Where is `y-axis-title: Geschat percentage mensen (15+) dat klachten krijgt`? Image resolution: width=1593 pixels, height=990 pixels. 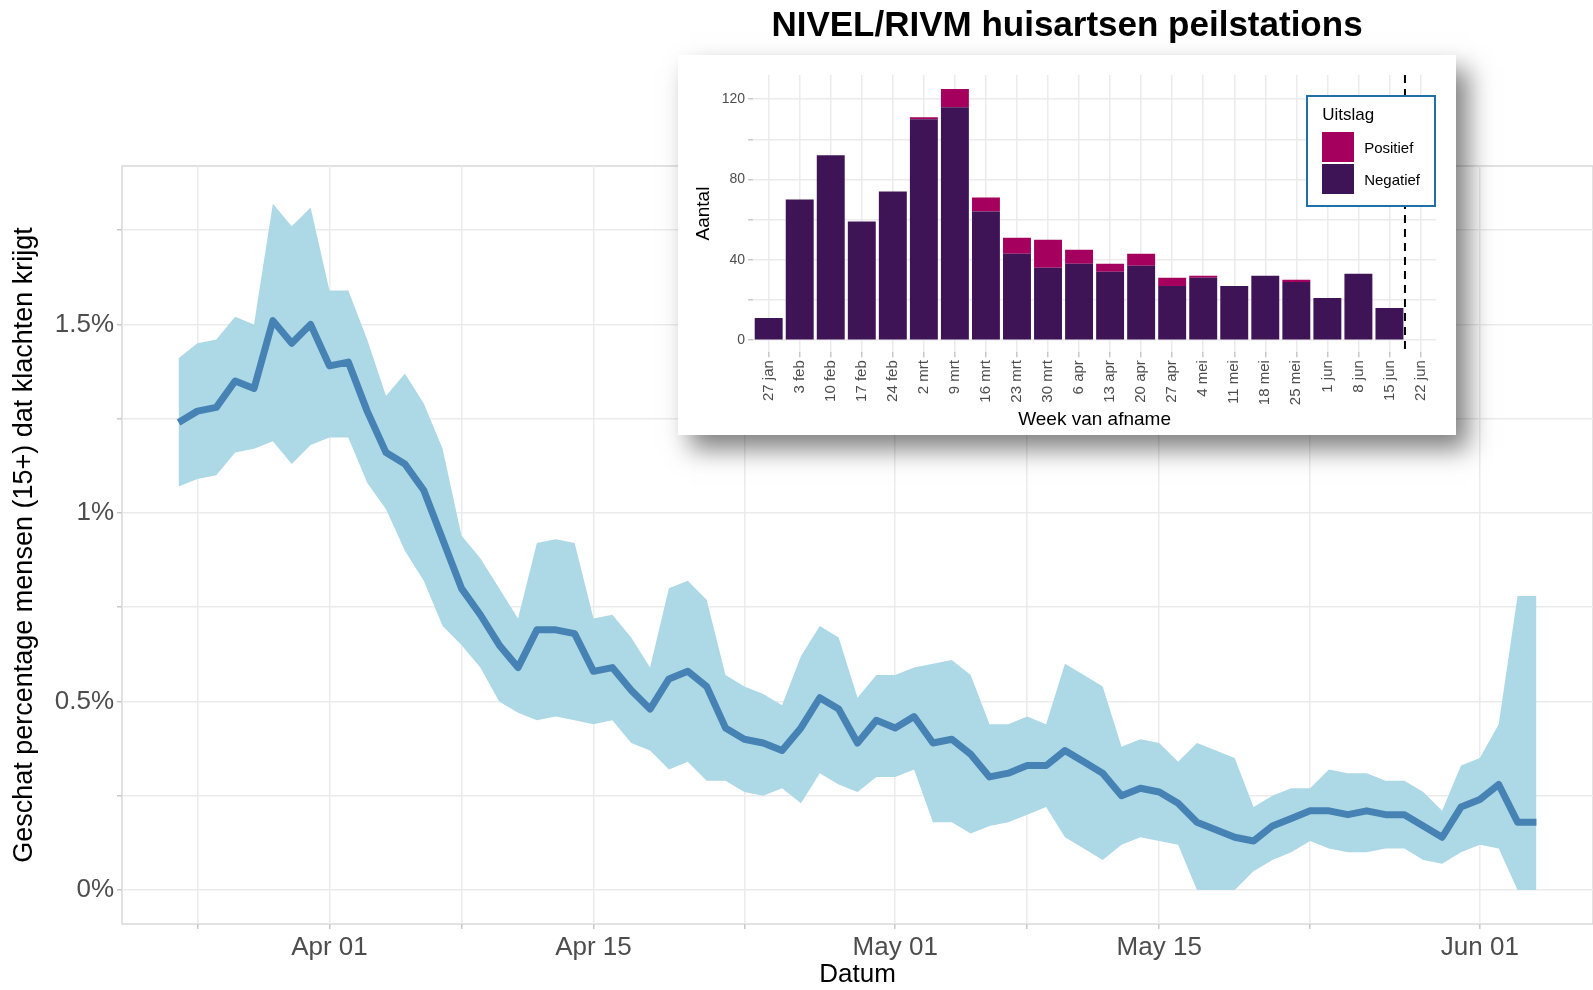
y-axis-title: Geschat percentage mensen (15+) dat klachten krijgt is located at coordinates (22, 544).